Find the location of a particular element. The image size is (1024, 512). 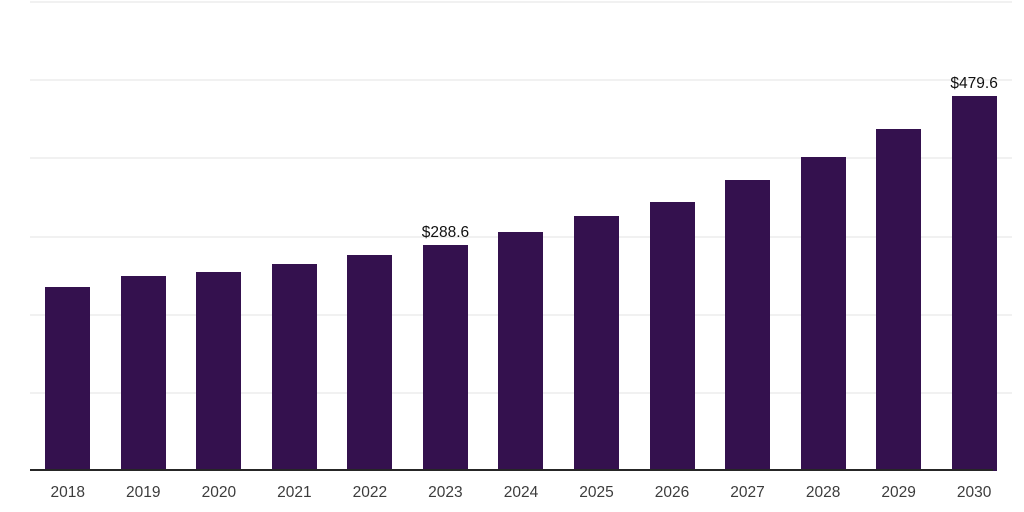

bar-2020 is located at coordinates (219, 371).